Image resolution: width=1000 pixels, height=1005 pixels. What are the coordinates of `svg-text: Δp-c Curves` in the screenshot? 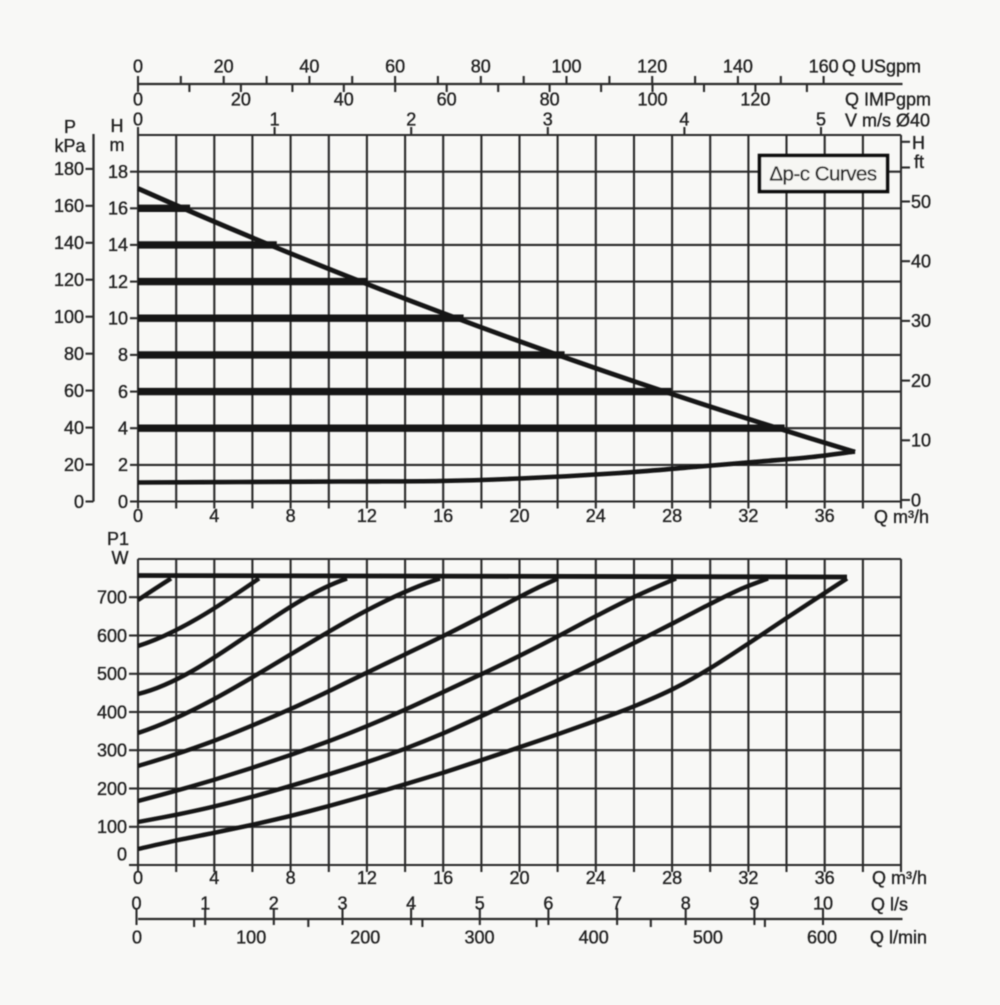 It's located at (823, 174).